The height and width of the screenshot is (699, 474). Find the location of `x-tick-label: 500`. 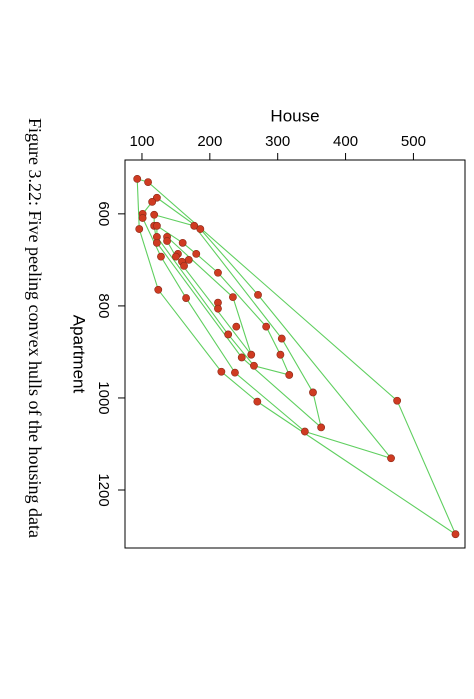

x-tick-label: 500 is located at coordinates (413, 141).